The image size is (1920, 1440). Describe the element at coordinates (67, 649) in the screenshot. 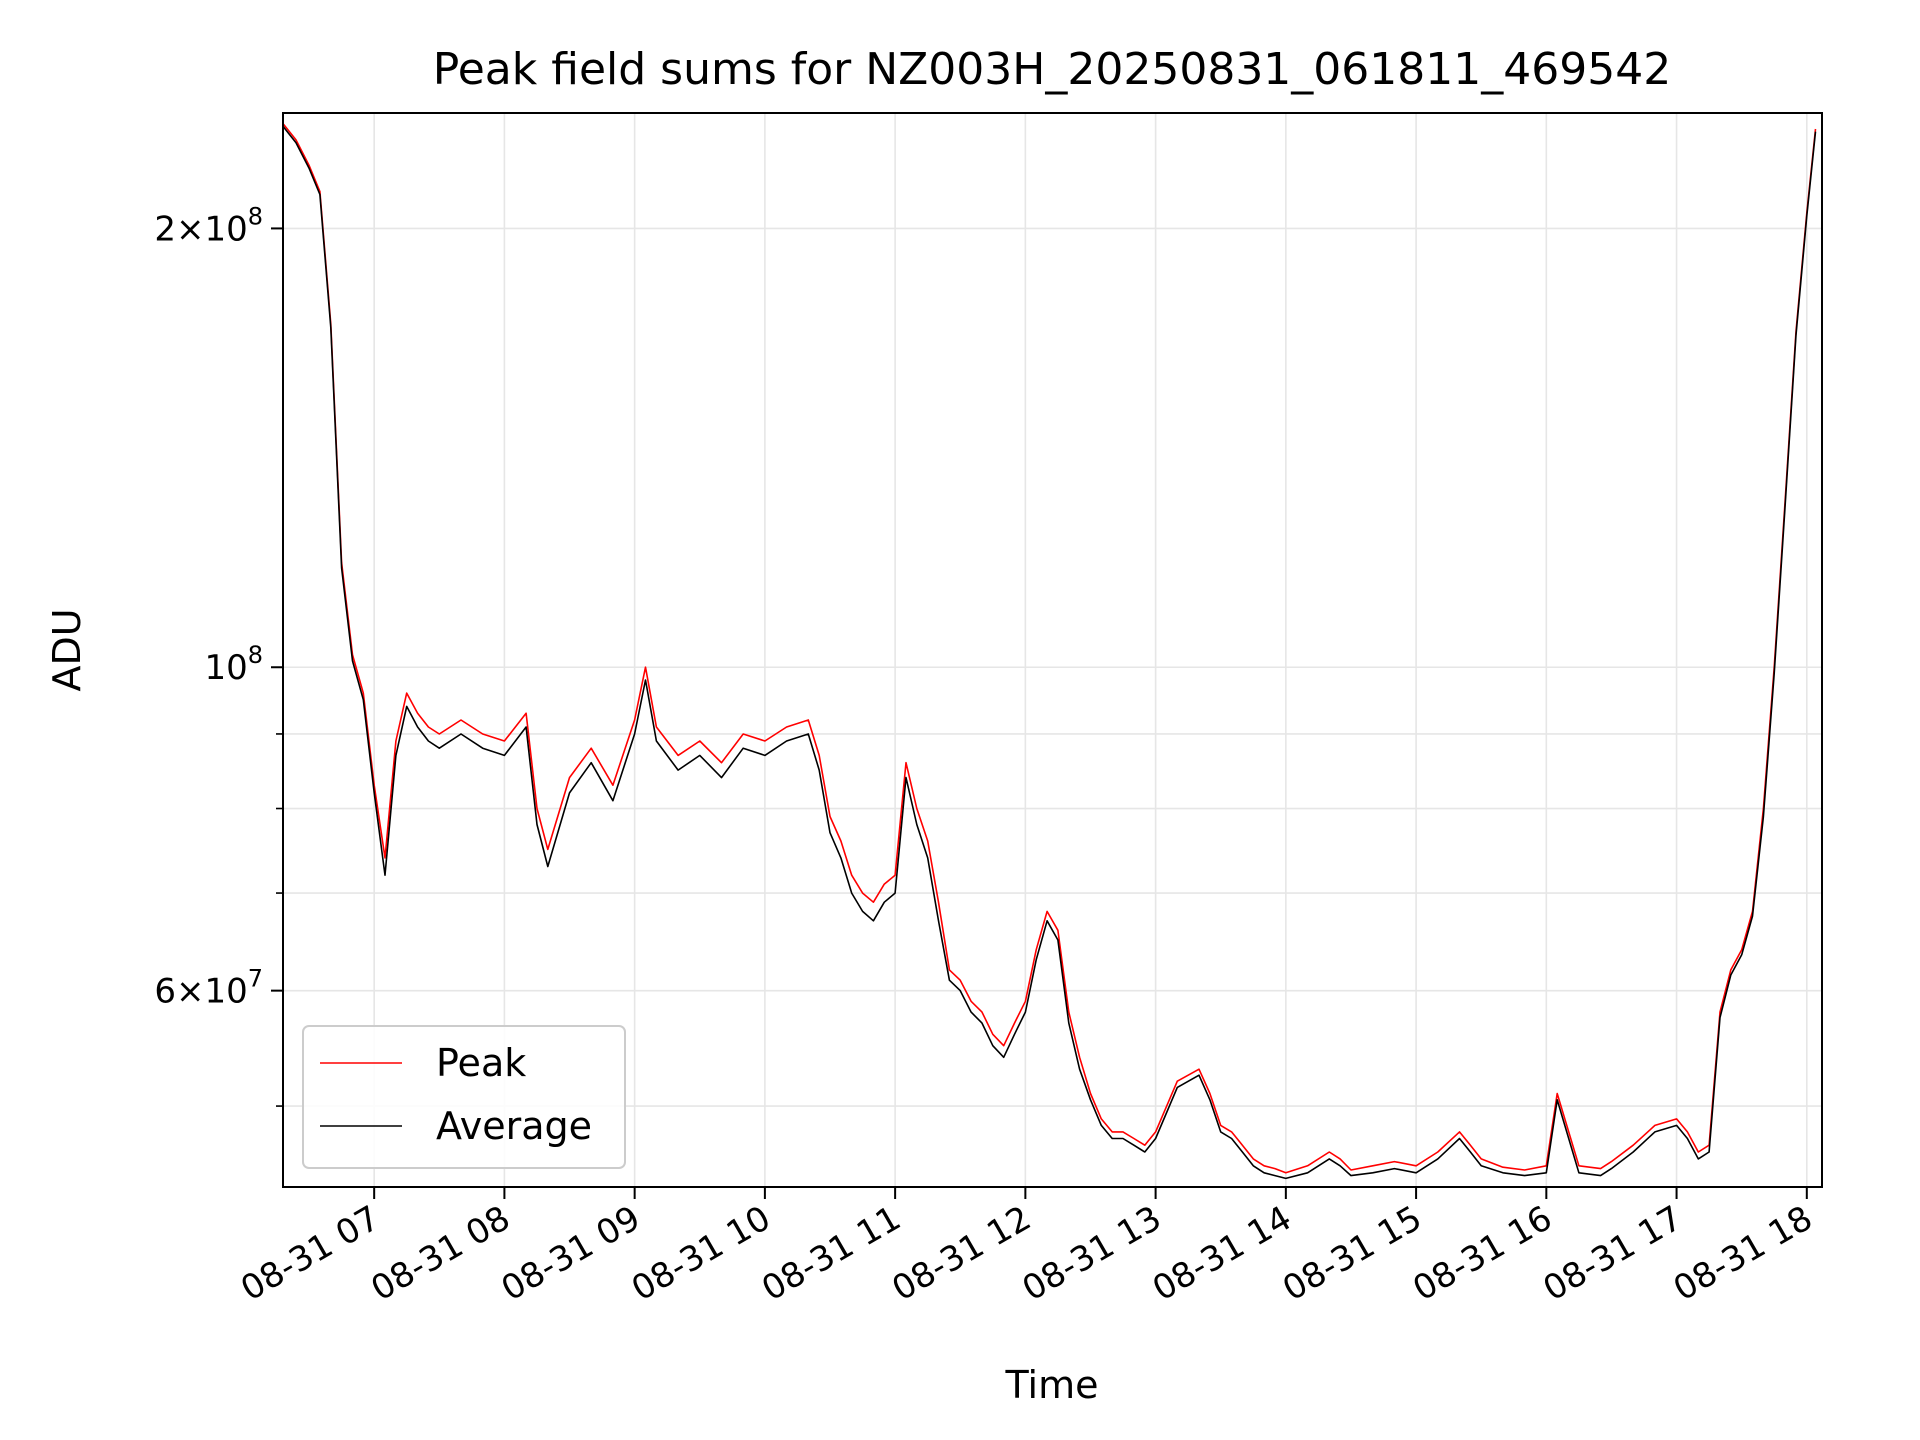

I see `y-axis-label: ADU` at that location.